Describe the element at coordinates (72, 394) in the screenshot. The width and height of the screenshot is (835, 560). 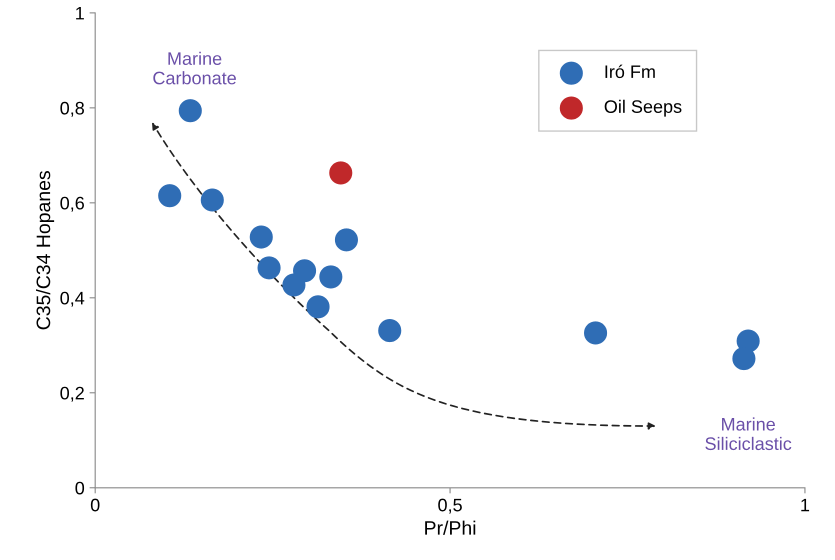
I see `y-tick-label: 0,2` at that location.